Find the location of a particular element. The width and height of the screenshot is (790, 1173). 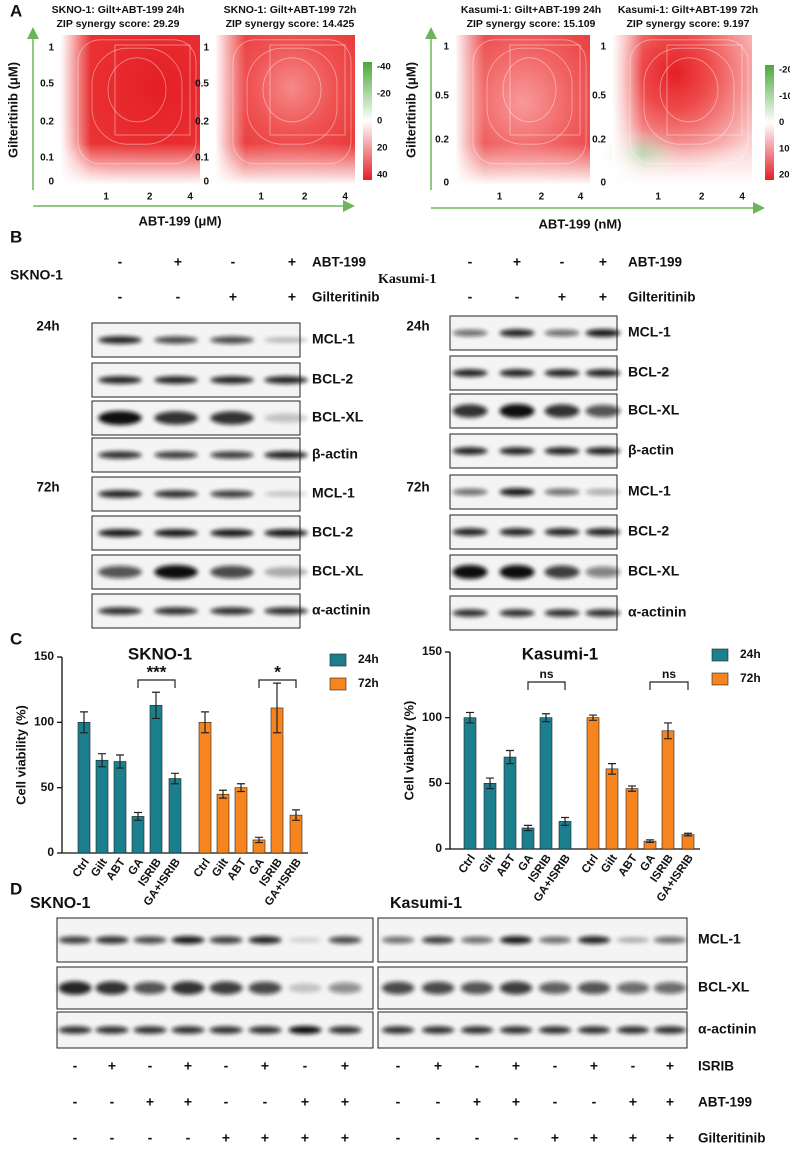

y-tick-label: 0 is located at coordinates (446, 183).